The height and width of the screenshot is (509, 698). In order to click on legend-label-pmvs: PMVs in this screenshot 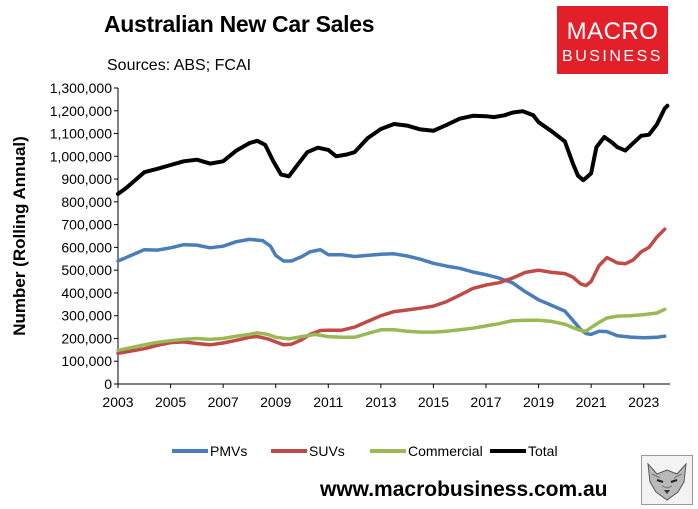, I will do `click(228, 451)`.